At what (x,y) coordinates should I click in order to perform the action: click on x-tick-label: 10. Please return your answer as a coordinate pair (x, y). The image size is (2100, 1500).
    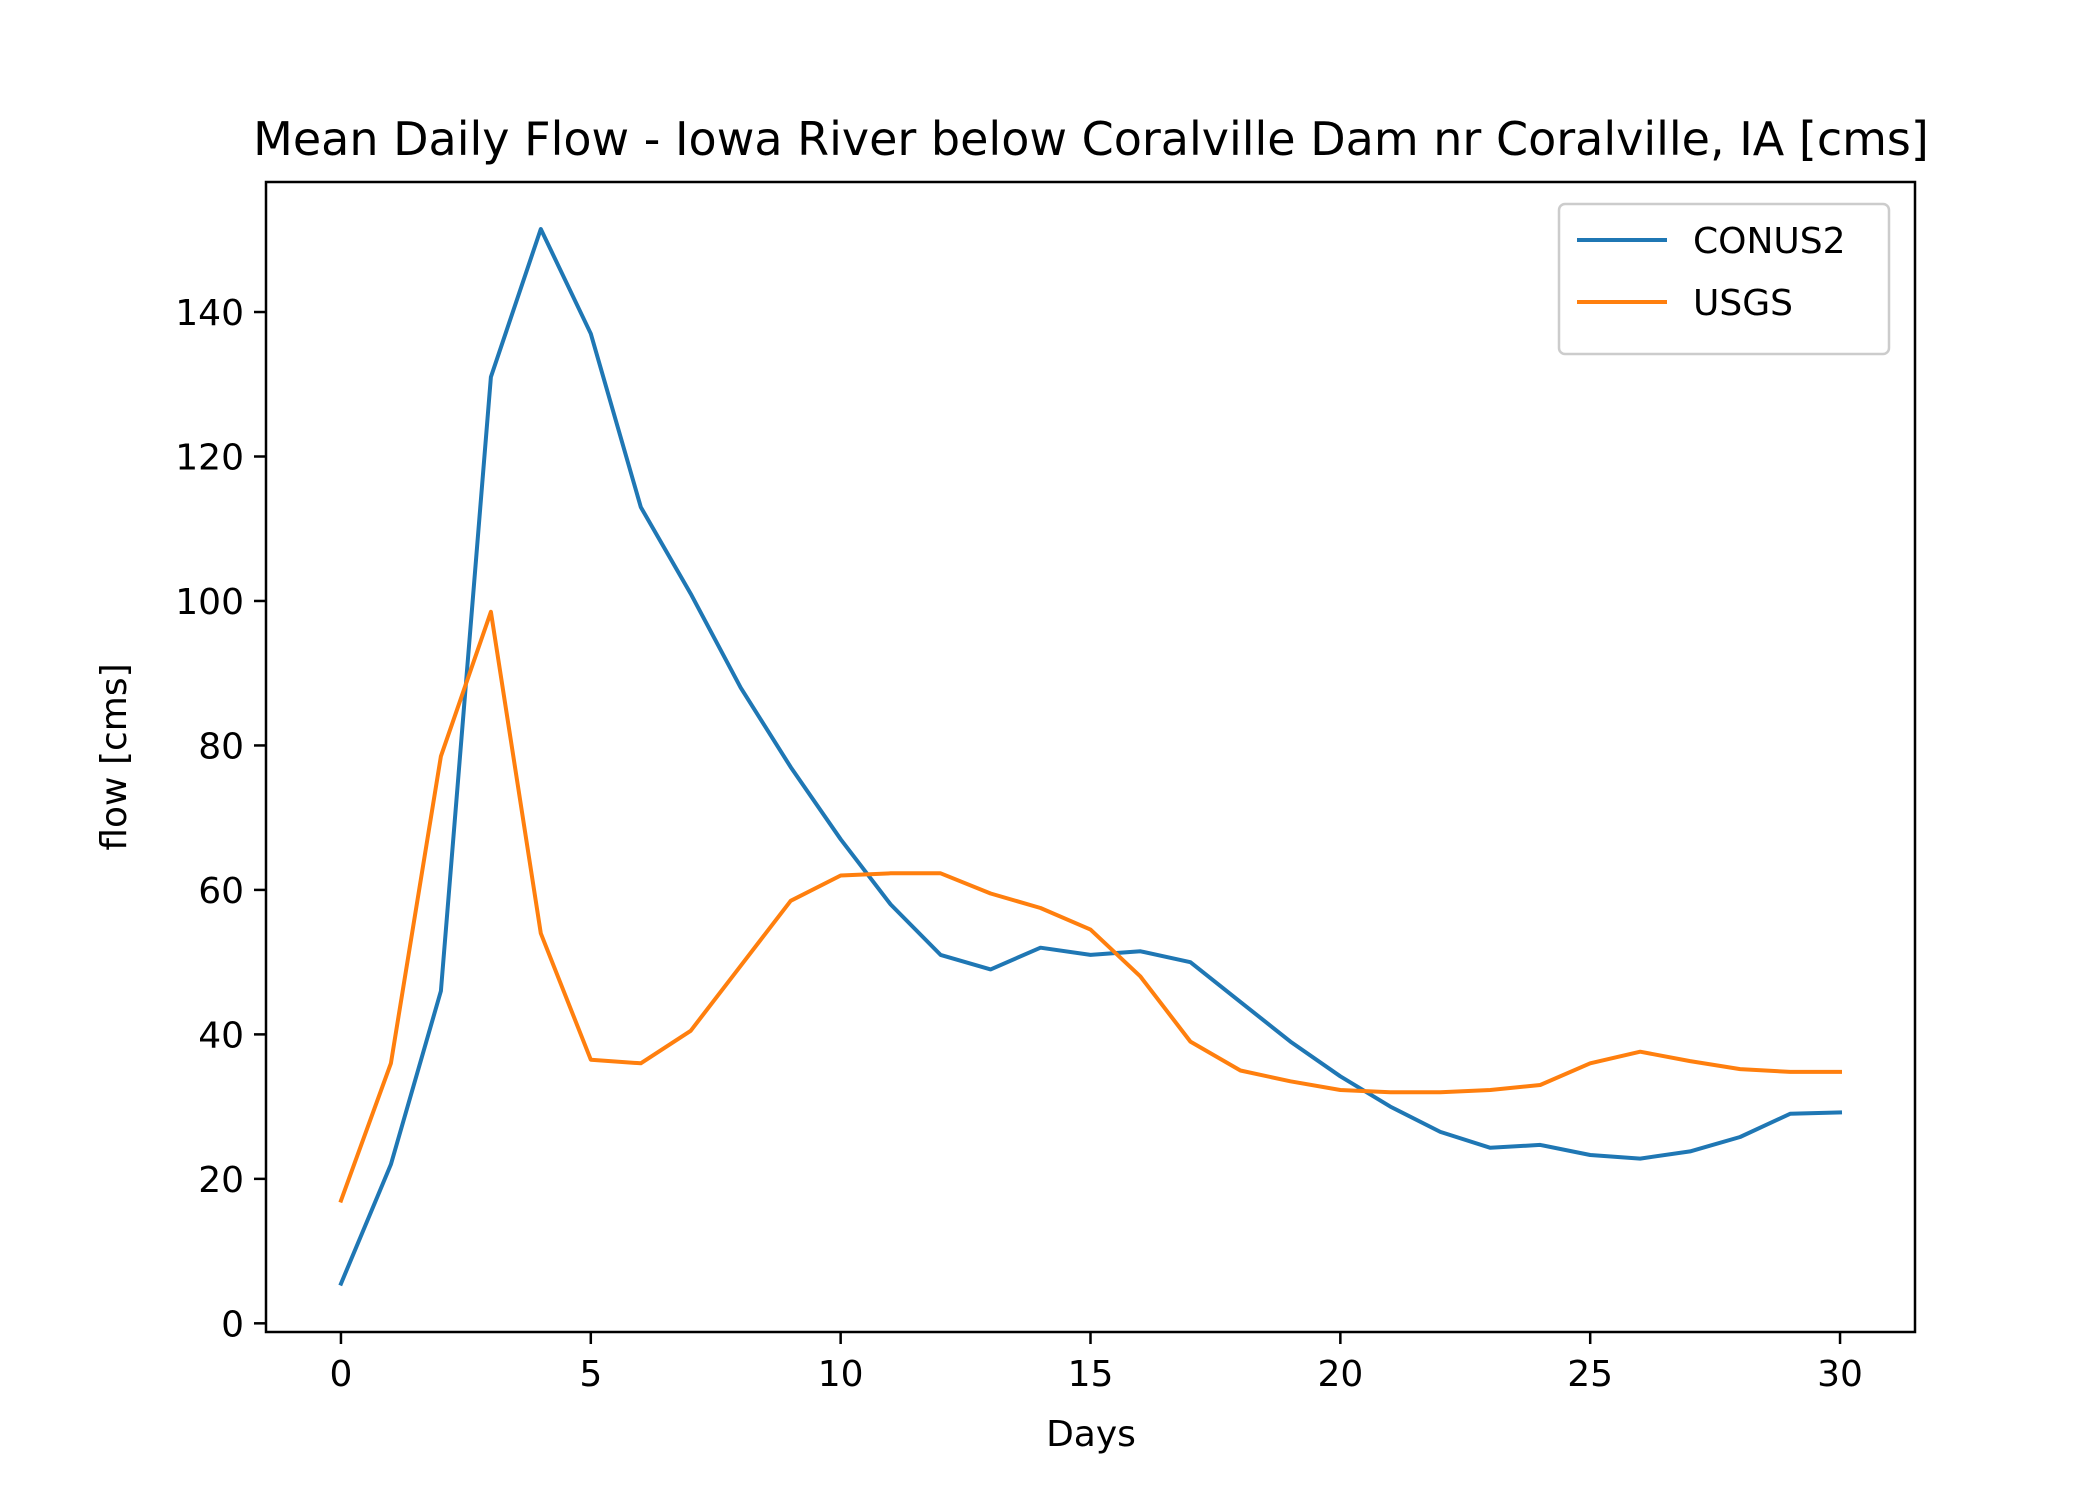
    Looking at the image, I should click on (841, 1374).